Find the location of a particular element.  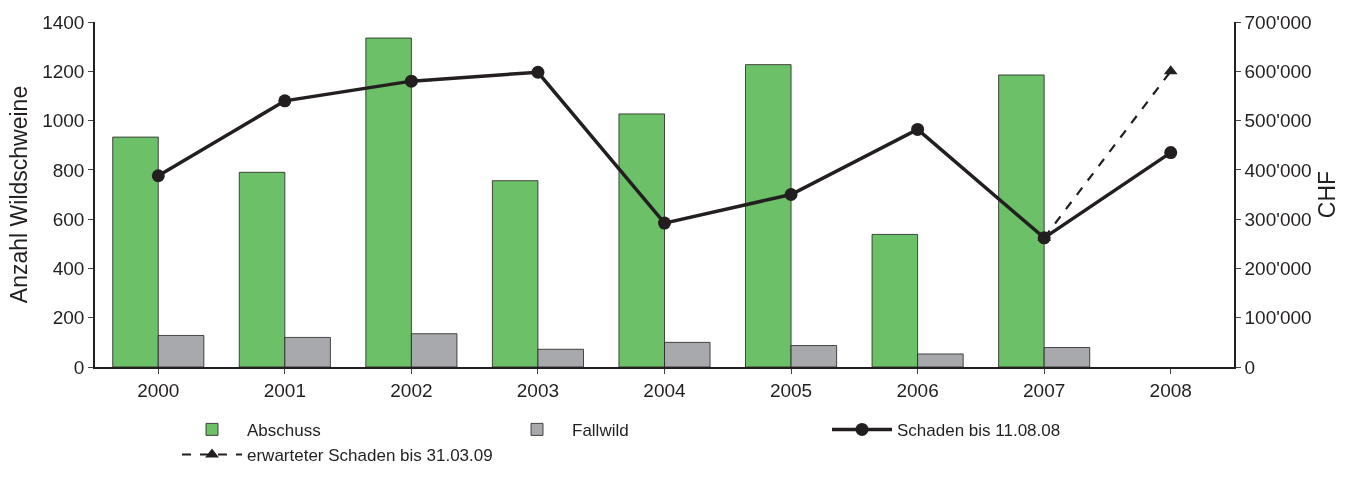

x-tick-label: 2005 is located at coordinates (791, 390).